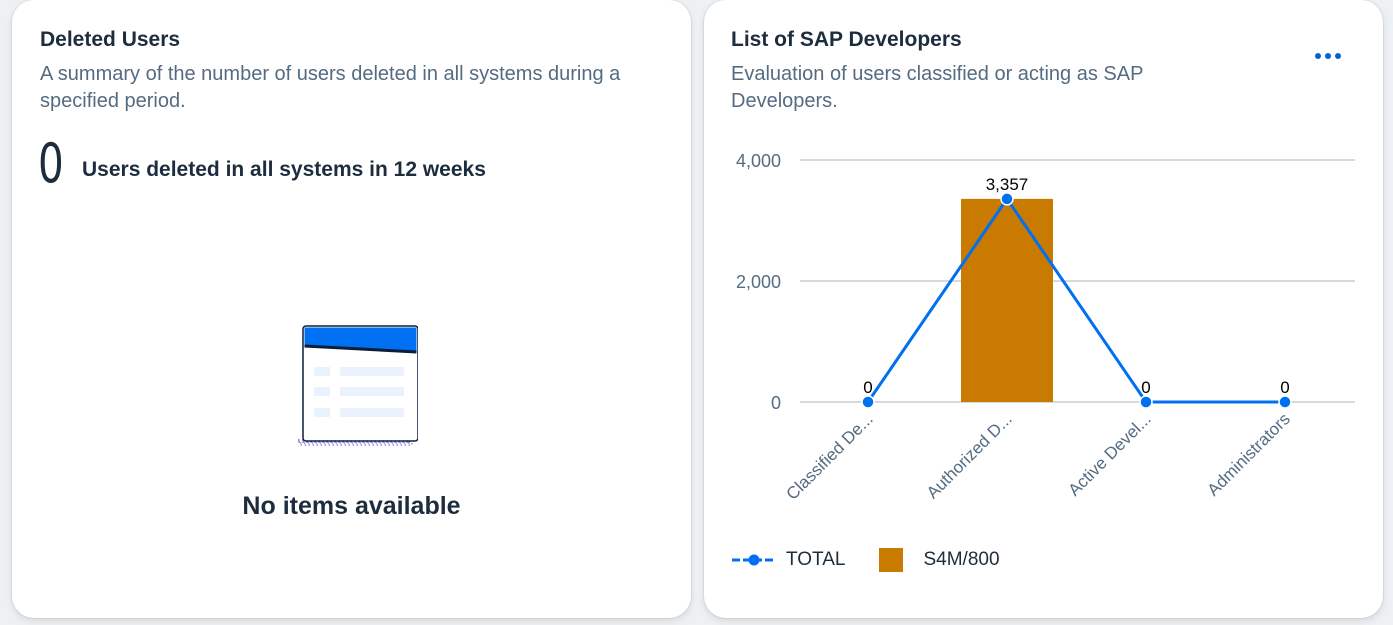 This screenshot has height=625, width=1393. I want to click on y-tick-label: 4,000, so click(758, 161).